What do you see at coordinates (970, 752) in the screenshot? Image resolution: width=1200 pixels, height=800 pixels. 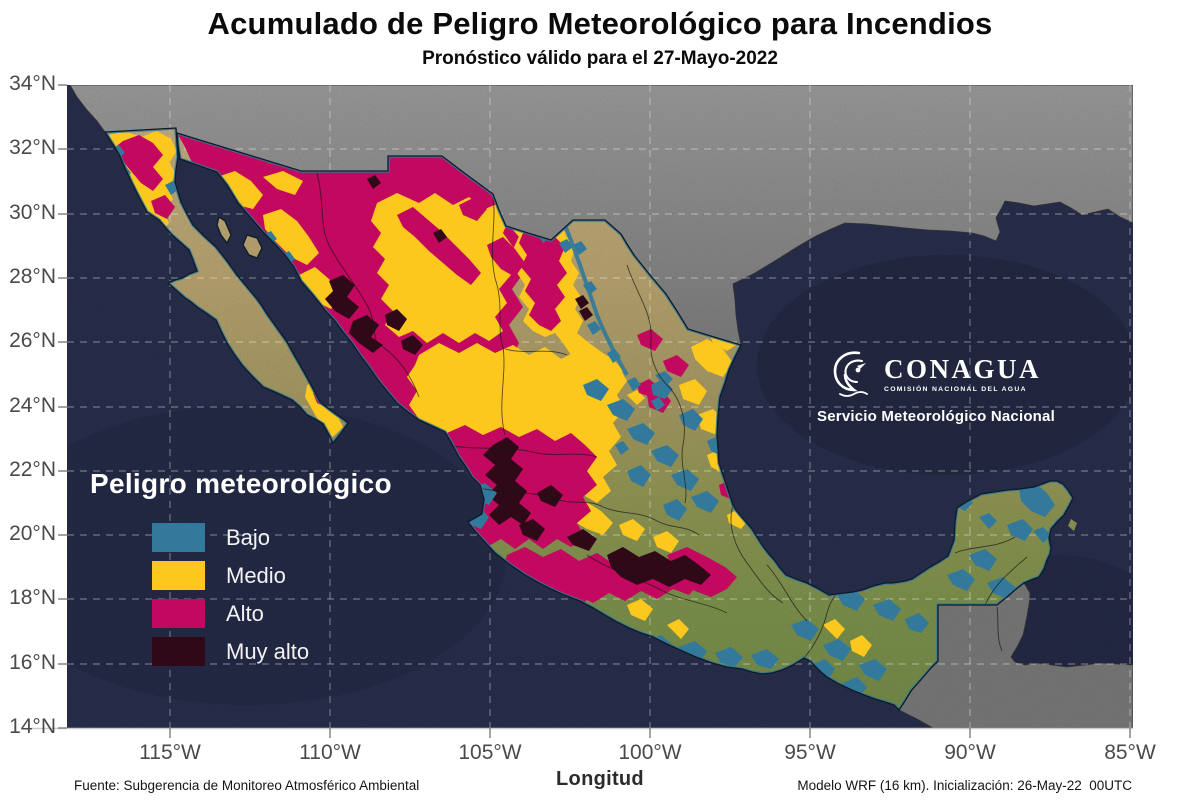 I see `x-tick-label: 90°W` at bounding box center [970, 752].